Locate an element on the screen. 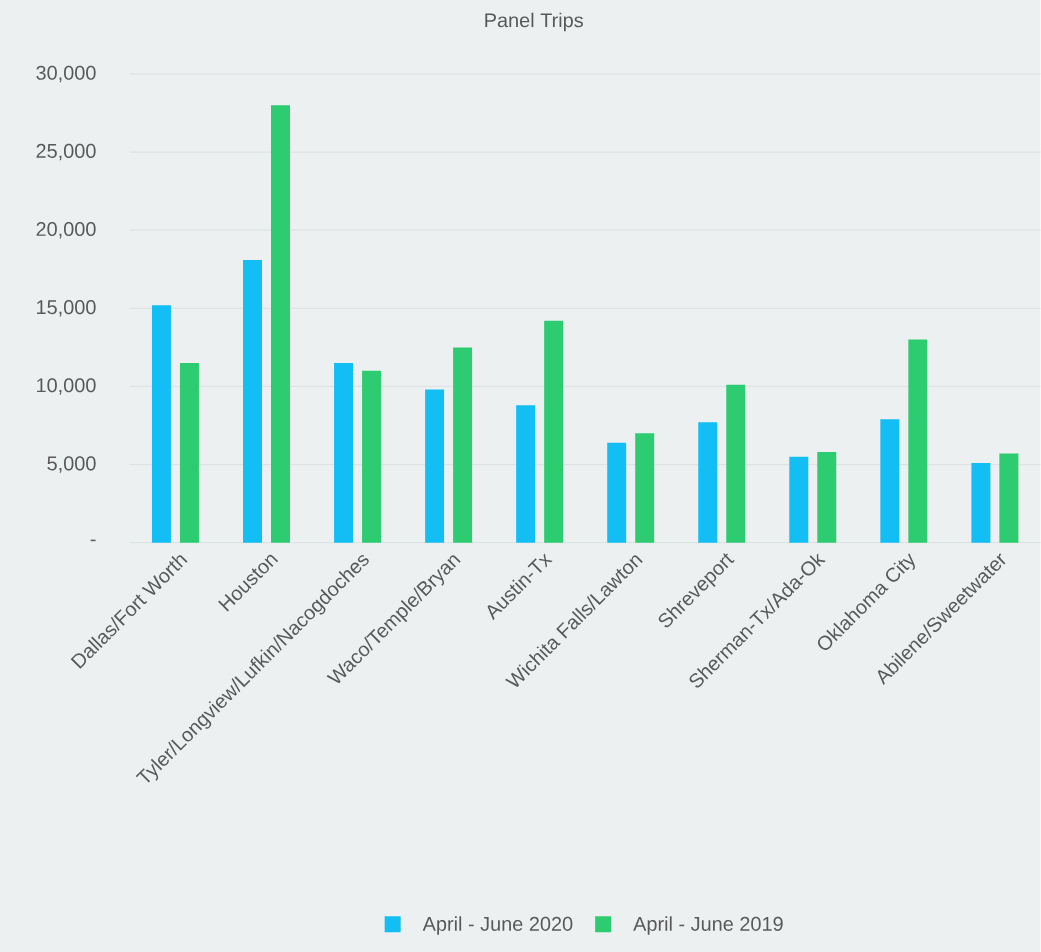  y-tick-label: 25,000 is located at coordinates (66, 152).